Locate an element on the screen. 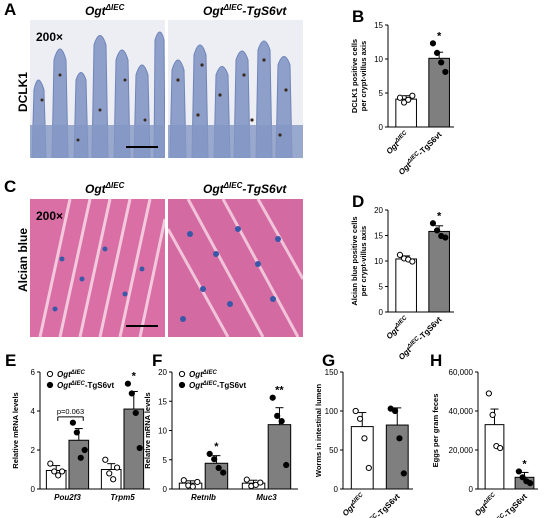 The width and height of the screenshot is (550, 518). y-tick-label-H: 40,000 is located at coordinates (461, 411).